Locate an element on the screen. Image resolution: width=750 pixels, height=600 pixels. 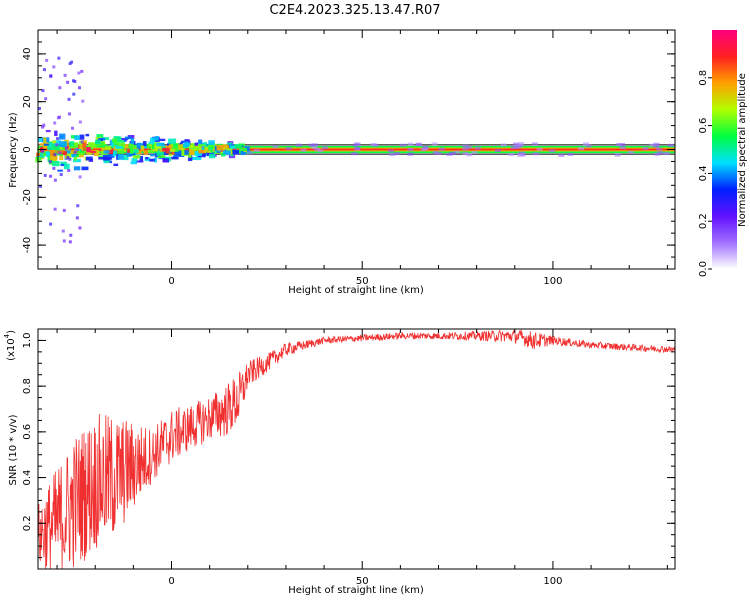
spectrogram-y-tick-label: 0 is located at coordinates (27, 149).